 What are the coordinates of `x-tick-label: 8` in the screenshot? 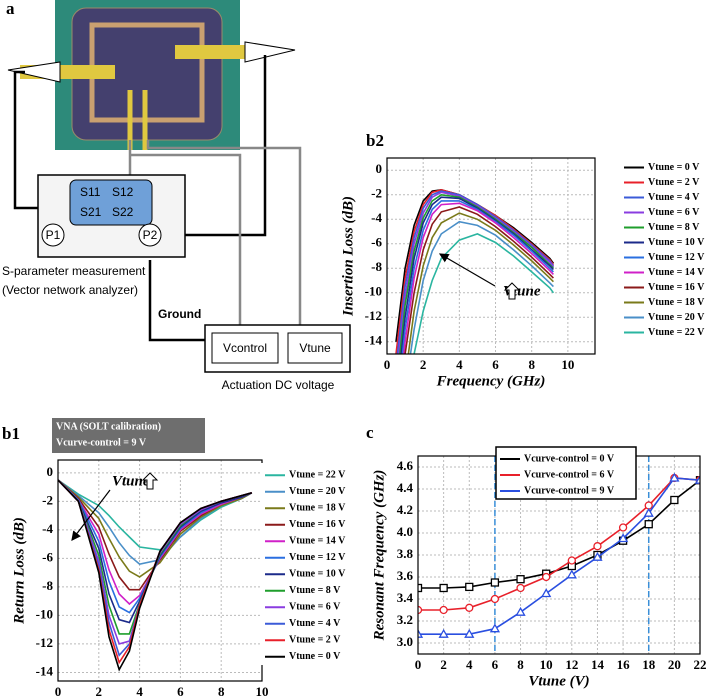 It's located at (221, 691).